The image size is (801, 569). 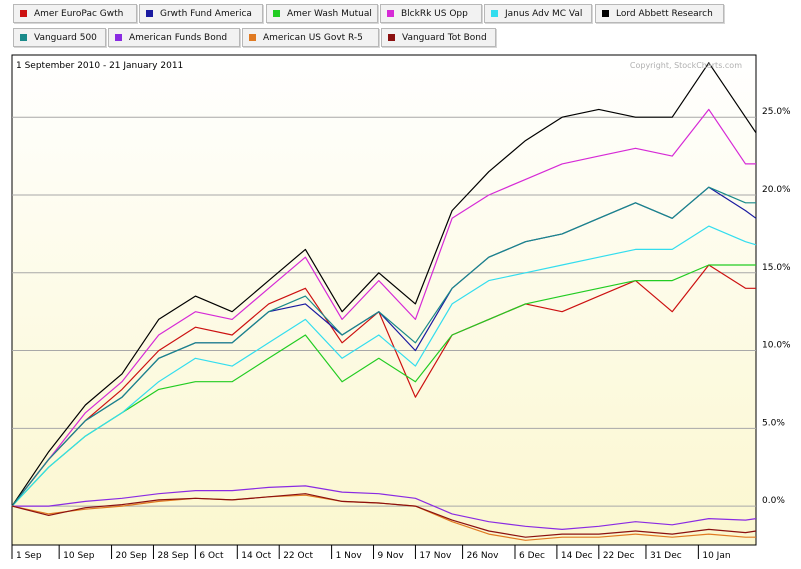 I want to click on x-tick-label: 14 Oct, so click(x=256, y=556).